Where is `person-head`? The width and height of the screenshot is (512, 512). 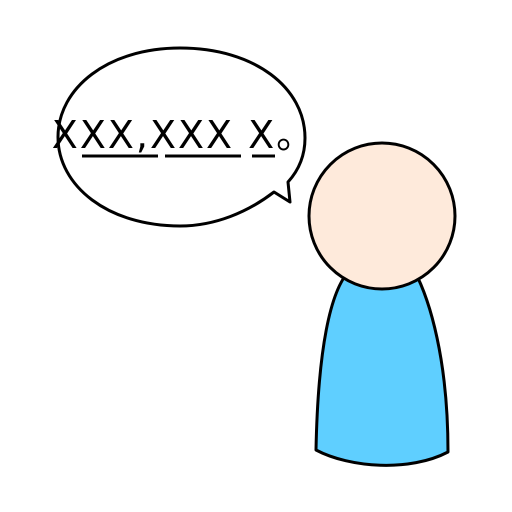 person-head is located at coordinates (382, 216).